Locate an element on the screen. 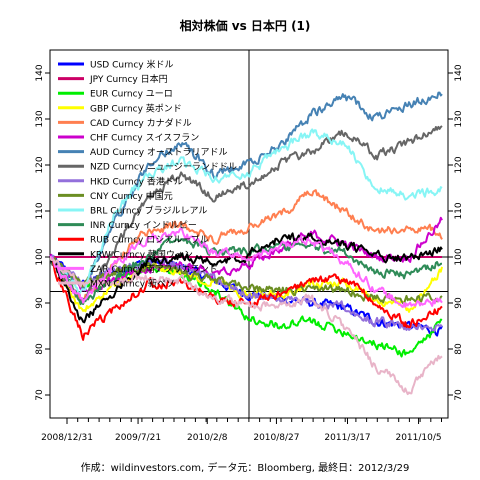 The image size is (480, 480). x-tick-label-3: 2010/8/27 is located at coordinates (276, 438).